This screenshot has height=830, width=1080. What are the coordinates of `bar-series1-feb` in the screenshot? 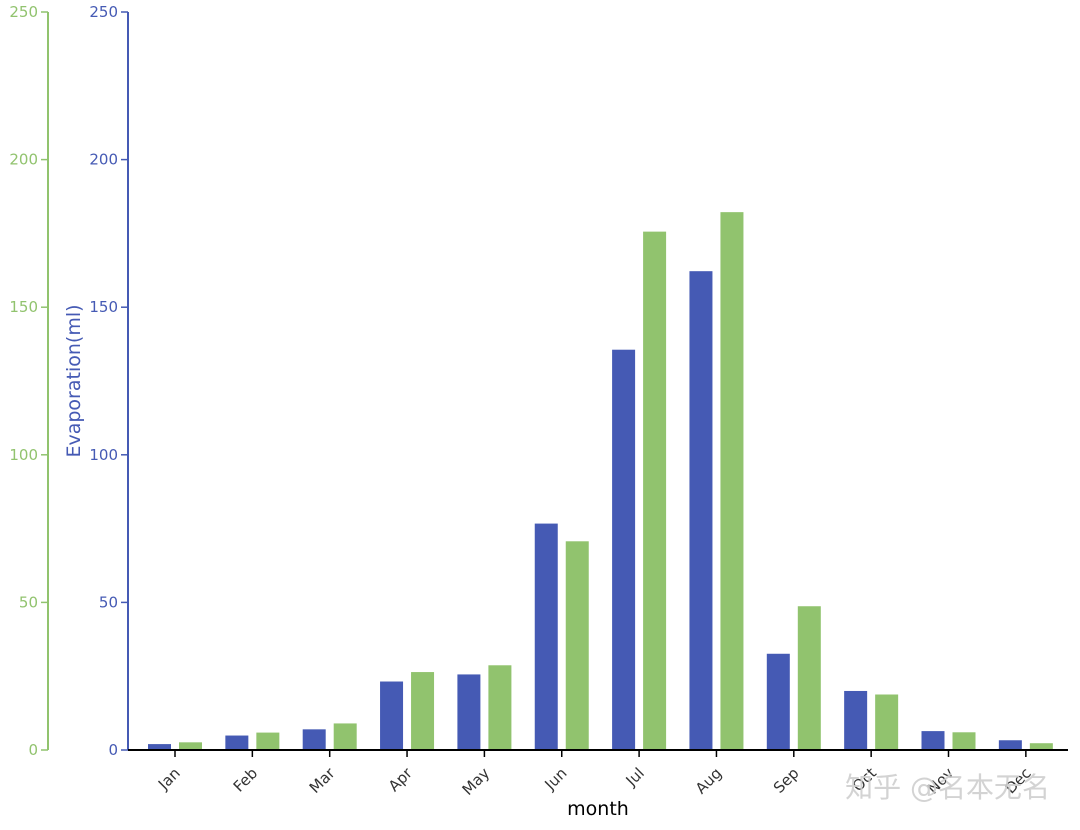 It's located at (237, 742).